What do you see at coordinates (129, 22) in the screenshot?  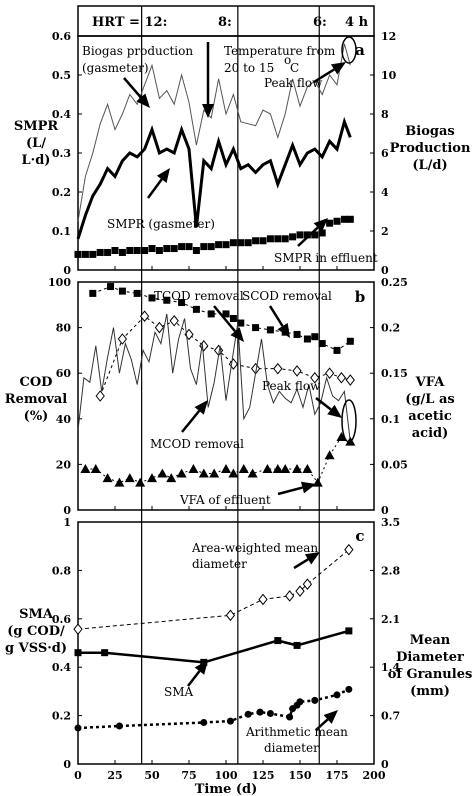 I see `hrt-label: HRT = 12:` at bounding box center [129, 22].